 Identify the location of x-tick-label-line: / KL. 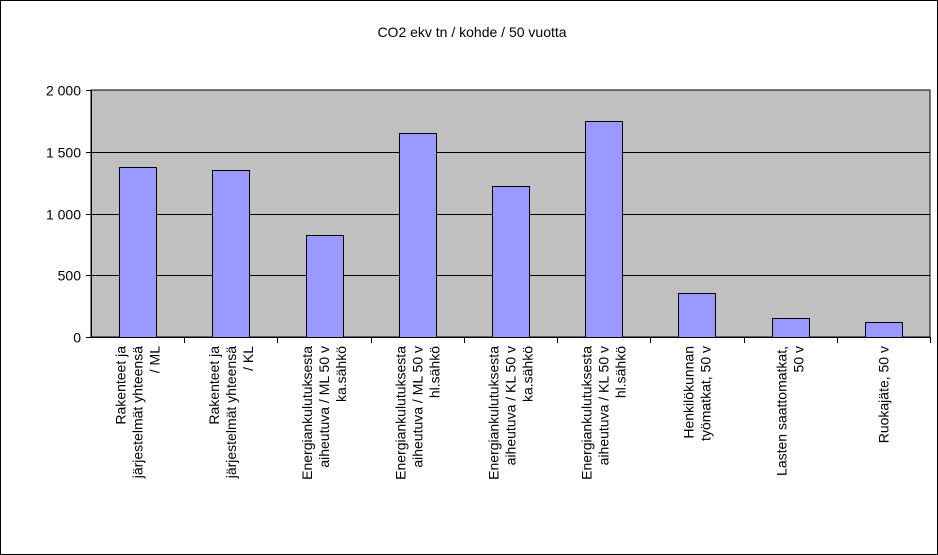
(248, 358).